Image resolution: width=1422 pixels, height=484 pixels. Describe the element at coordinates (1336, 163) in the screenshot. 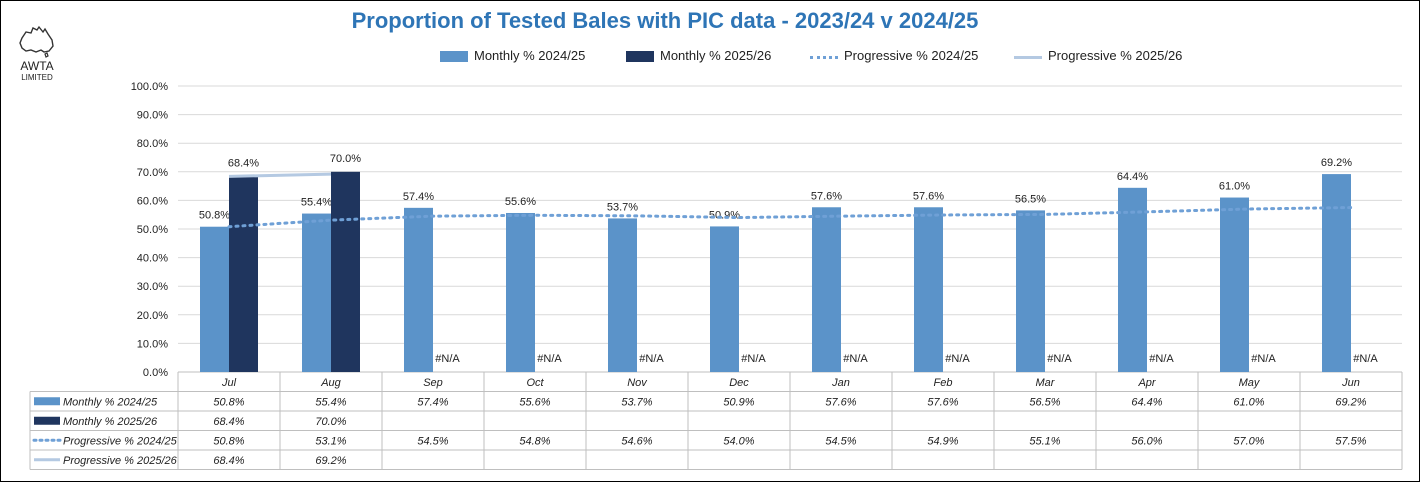

I see `data-label: 69.2%` at that location.